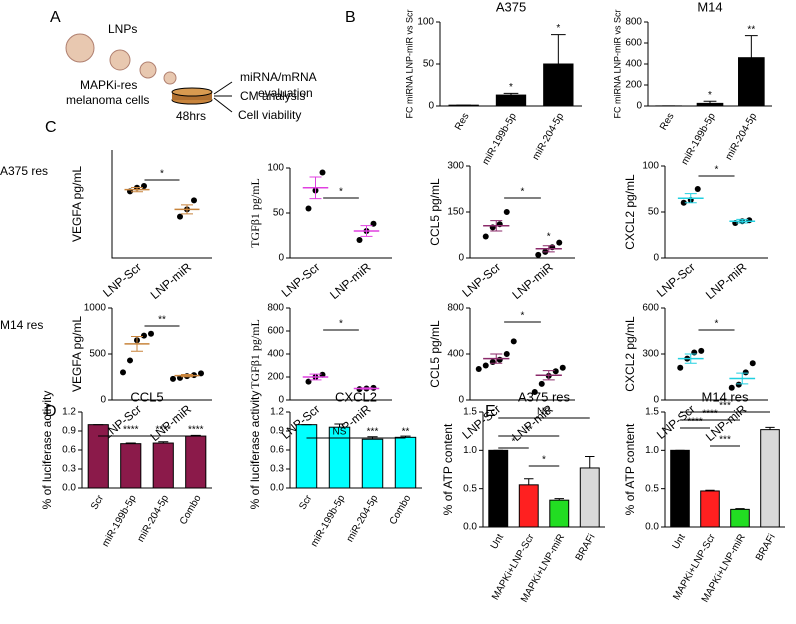 Image resolution: width=796 pixels, height=624 pixels. Describe the element at coordinates (277, 412) in the screenshot. I see `y-tick-label: 1.2` at that location.